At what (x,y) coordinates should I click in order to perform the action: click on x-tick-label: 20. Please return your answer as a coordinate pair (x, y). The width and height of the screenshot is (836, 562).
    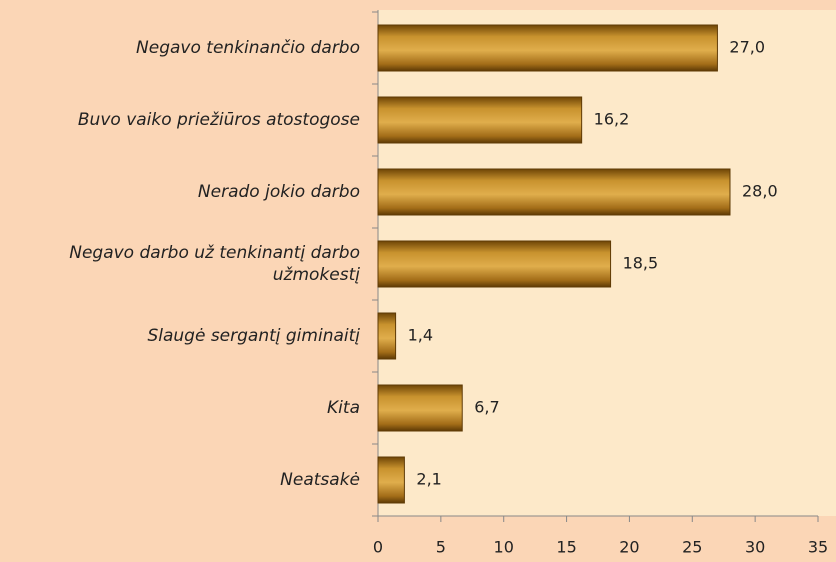
    Looking at the image, I should click on (629, 547).